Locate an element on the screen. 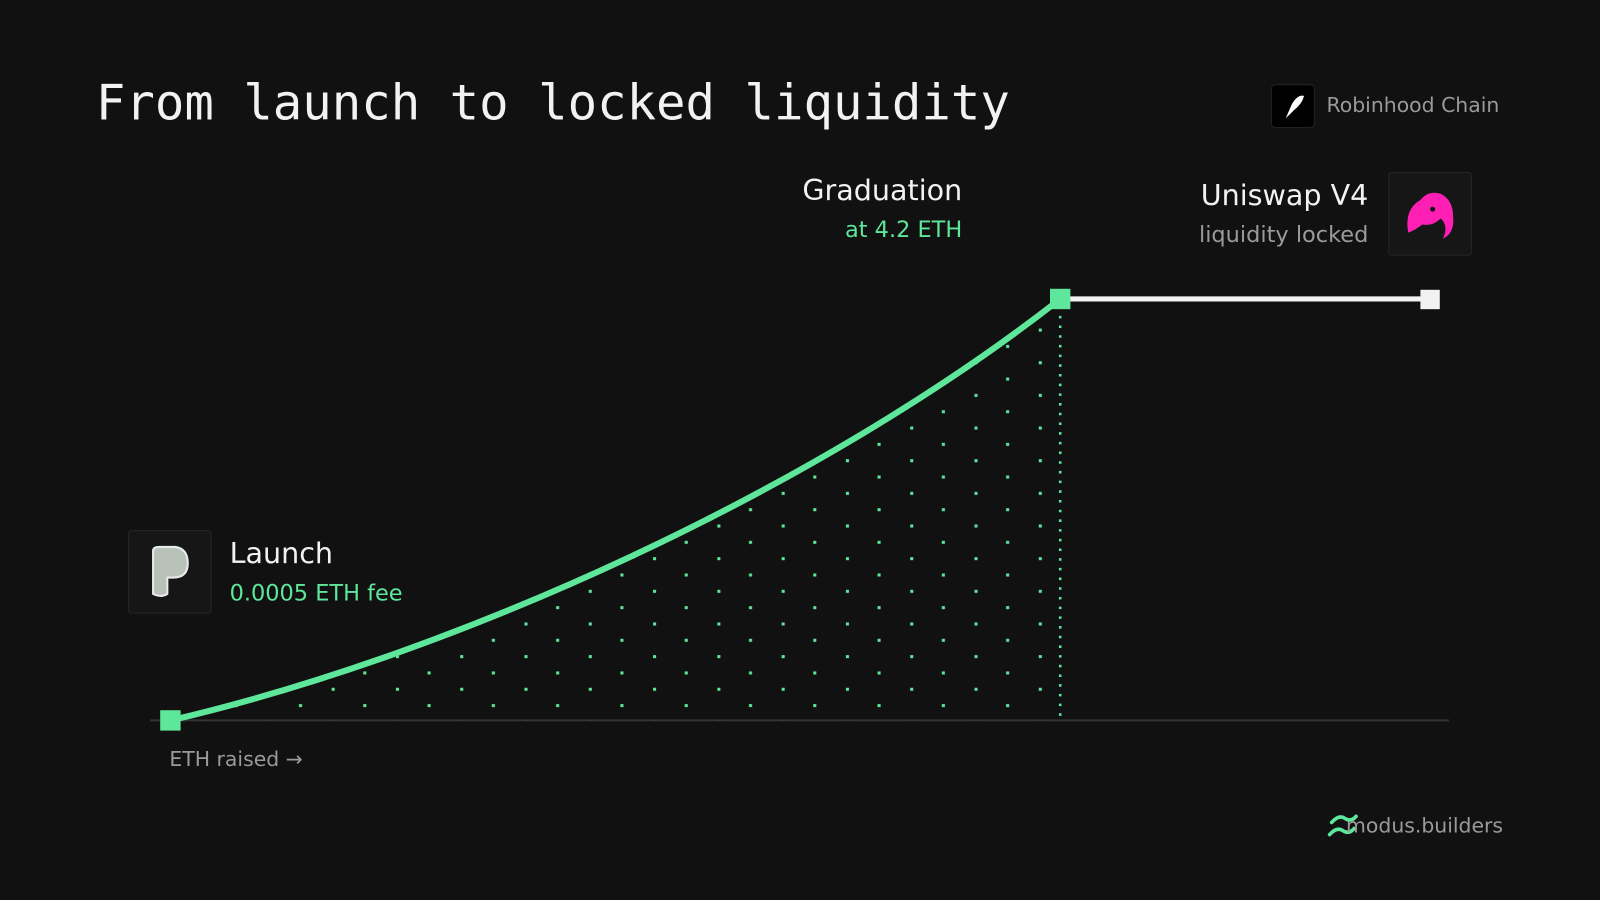  title: From launch to locked liquidity is located at coordinates (553, 103).